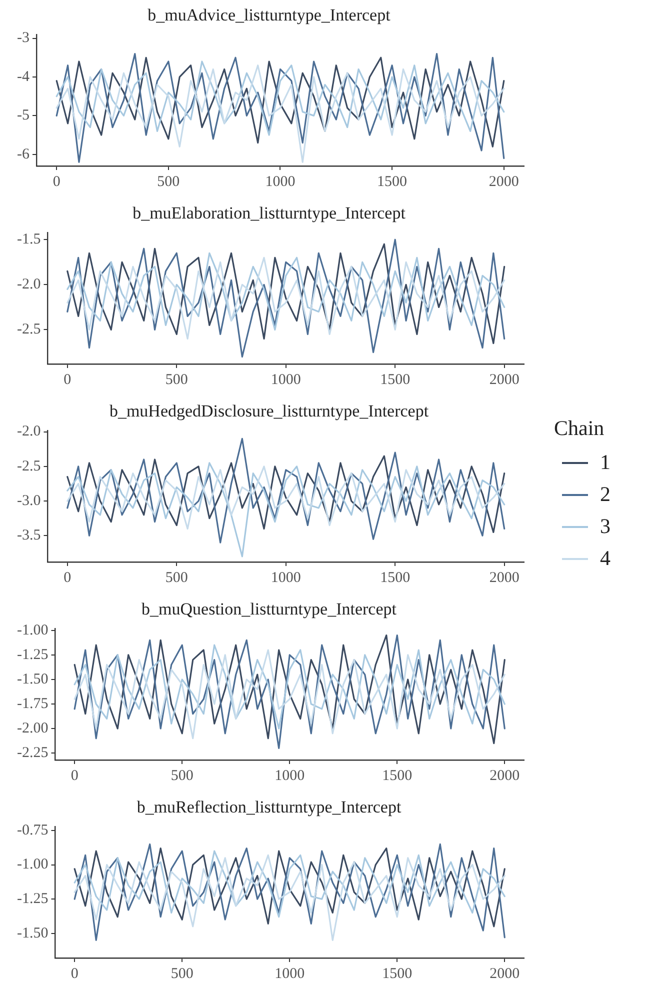 Image resolution: width=647 pixels, height=996 pixels. I want to click on y-tick-label: -0.75, so click(32, 830).